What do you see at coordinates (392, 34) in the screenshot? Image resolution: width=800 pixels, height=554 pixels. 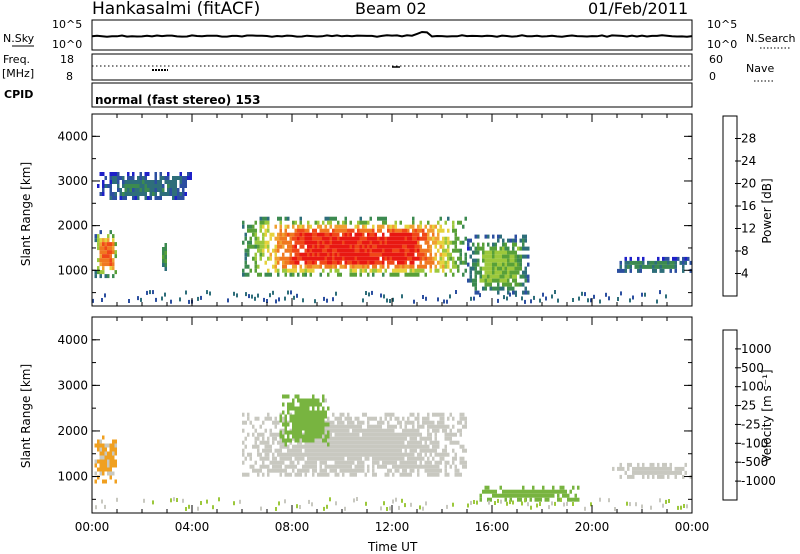 I see `noise-trace` at bounding box center [392, 34].